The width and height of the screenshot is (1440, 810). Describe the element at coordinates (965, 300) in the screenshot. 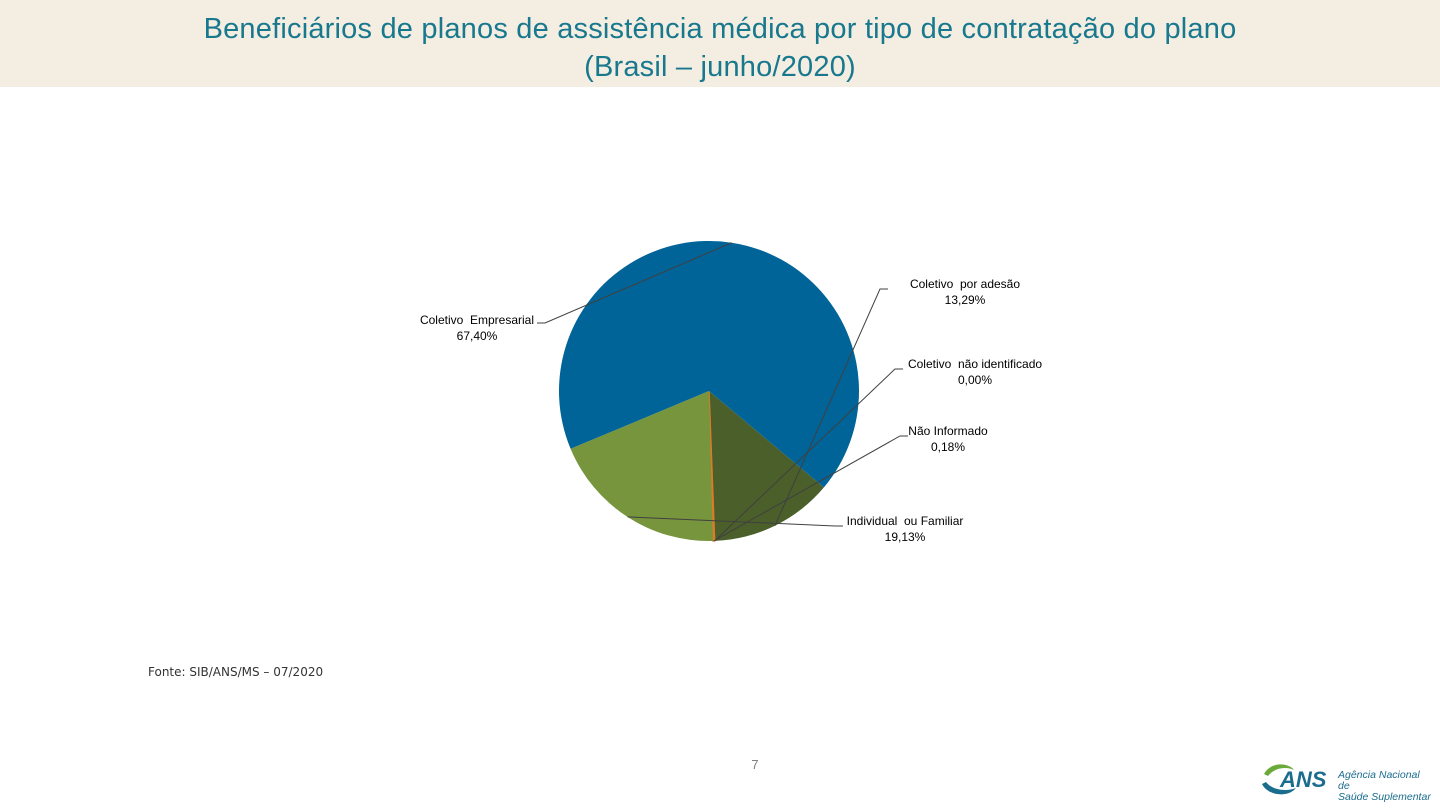

I see `slice-value-coletivo-por-adesao: 13,29%` at that location.